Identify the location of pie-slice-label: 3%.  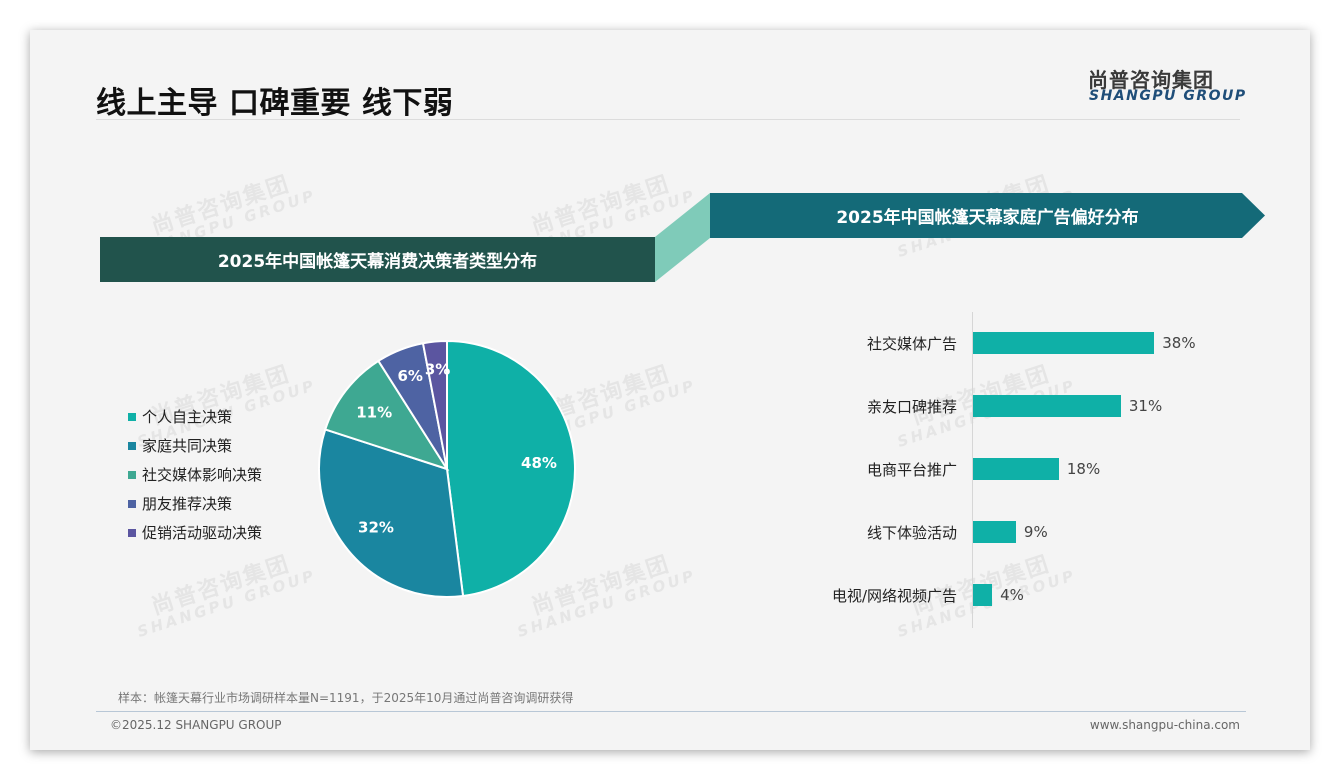
(437, 370).